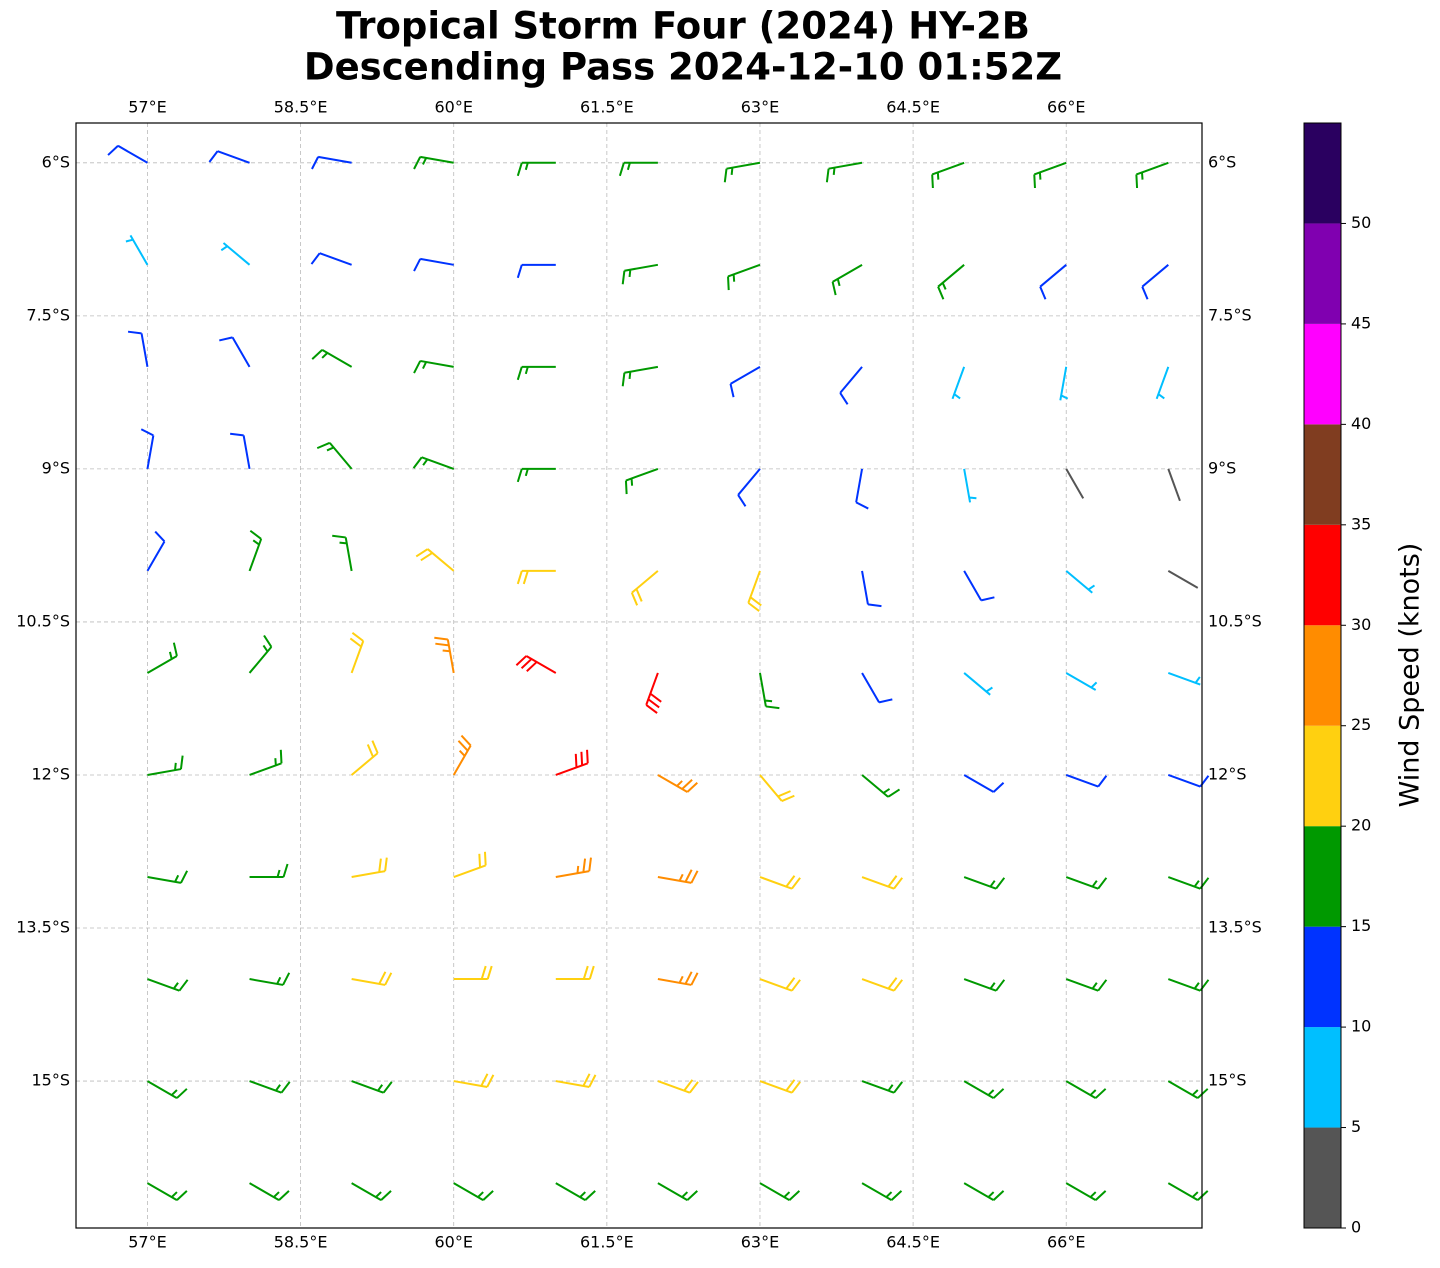 The image size is (1440, 1268). Describe the element at coordinates (301, 1242) in the screenshot. I see `x-tick-label: 58.5°E` at that location.